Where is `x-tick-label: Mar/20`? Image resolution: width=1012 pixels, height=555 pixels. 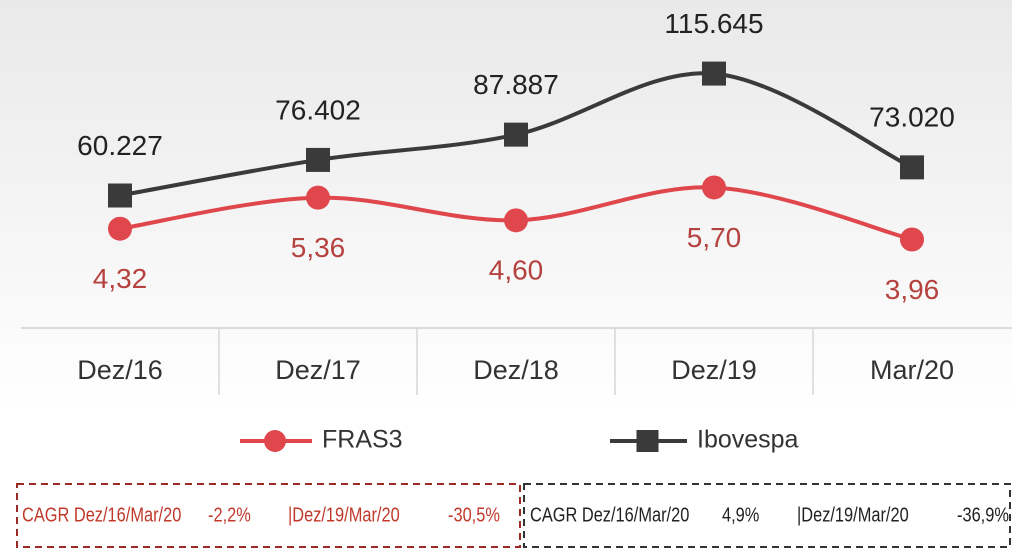
x-tick-label: Mar/20 is located at coordinates (912, 370).